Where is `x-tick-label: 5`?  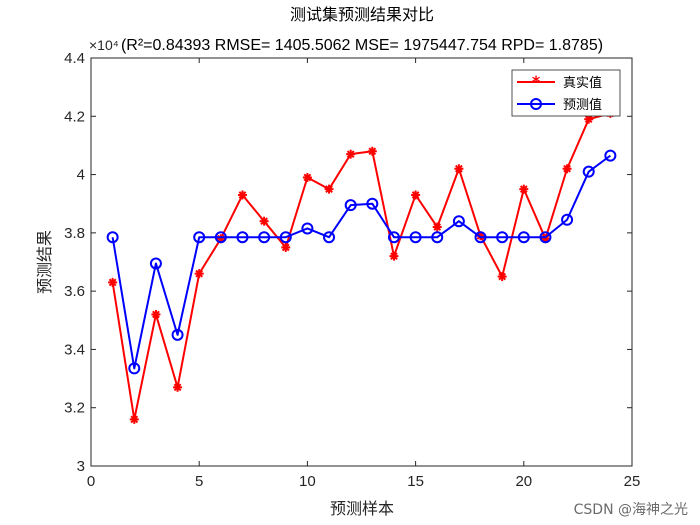
x-tick-label: 5 is located at coordinates (199, 481).